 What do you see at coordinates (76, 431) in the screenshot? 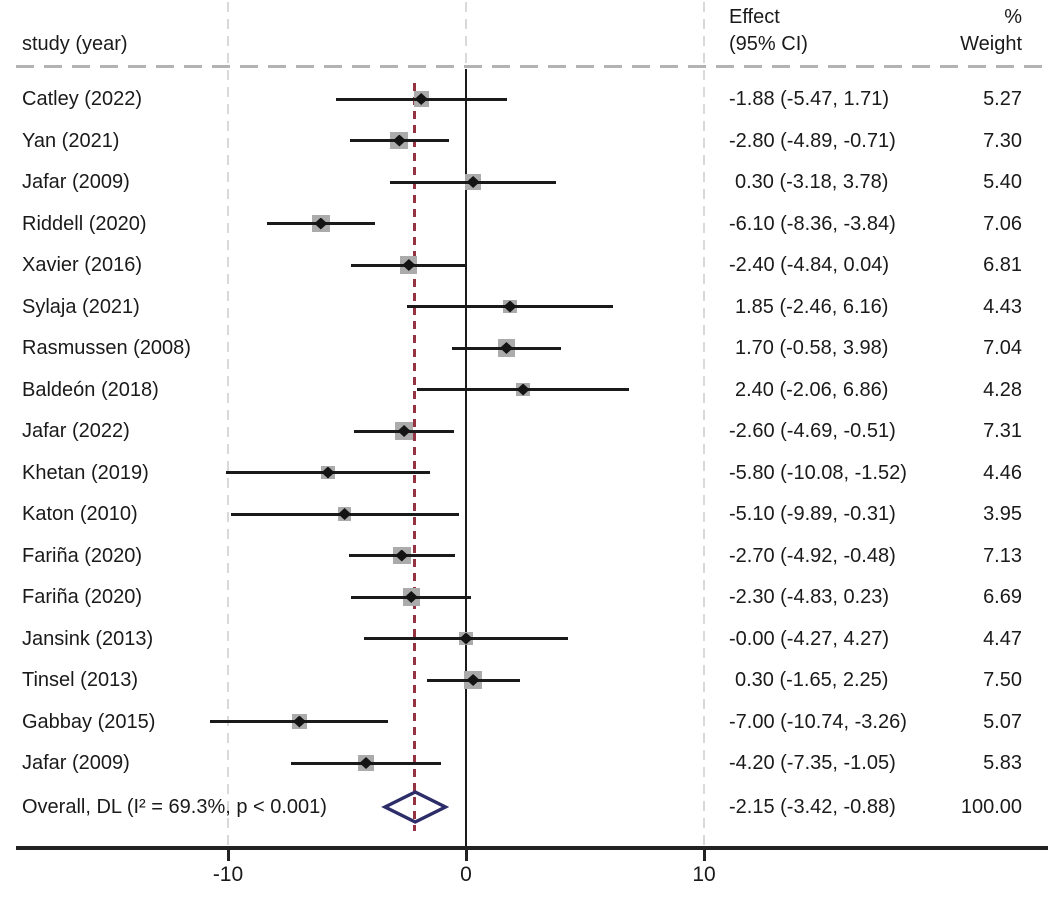
I see `study-label: Jafar (2022)` at bounding box center [76, 431].